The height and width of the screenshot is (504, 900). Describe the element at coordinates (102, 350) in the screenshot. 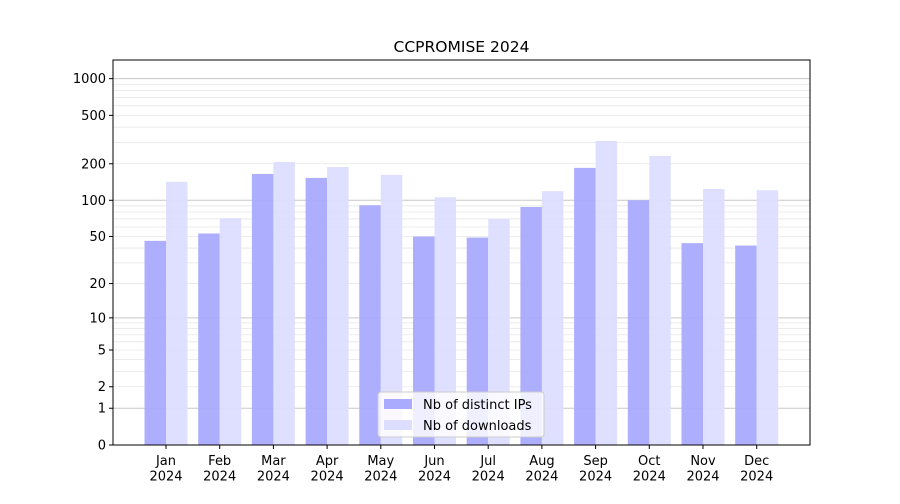

I see `y-tick-label: 5` at that location.